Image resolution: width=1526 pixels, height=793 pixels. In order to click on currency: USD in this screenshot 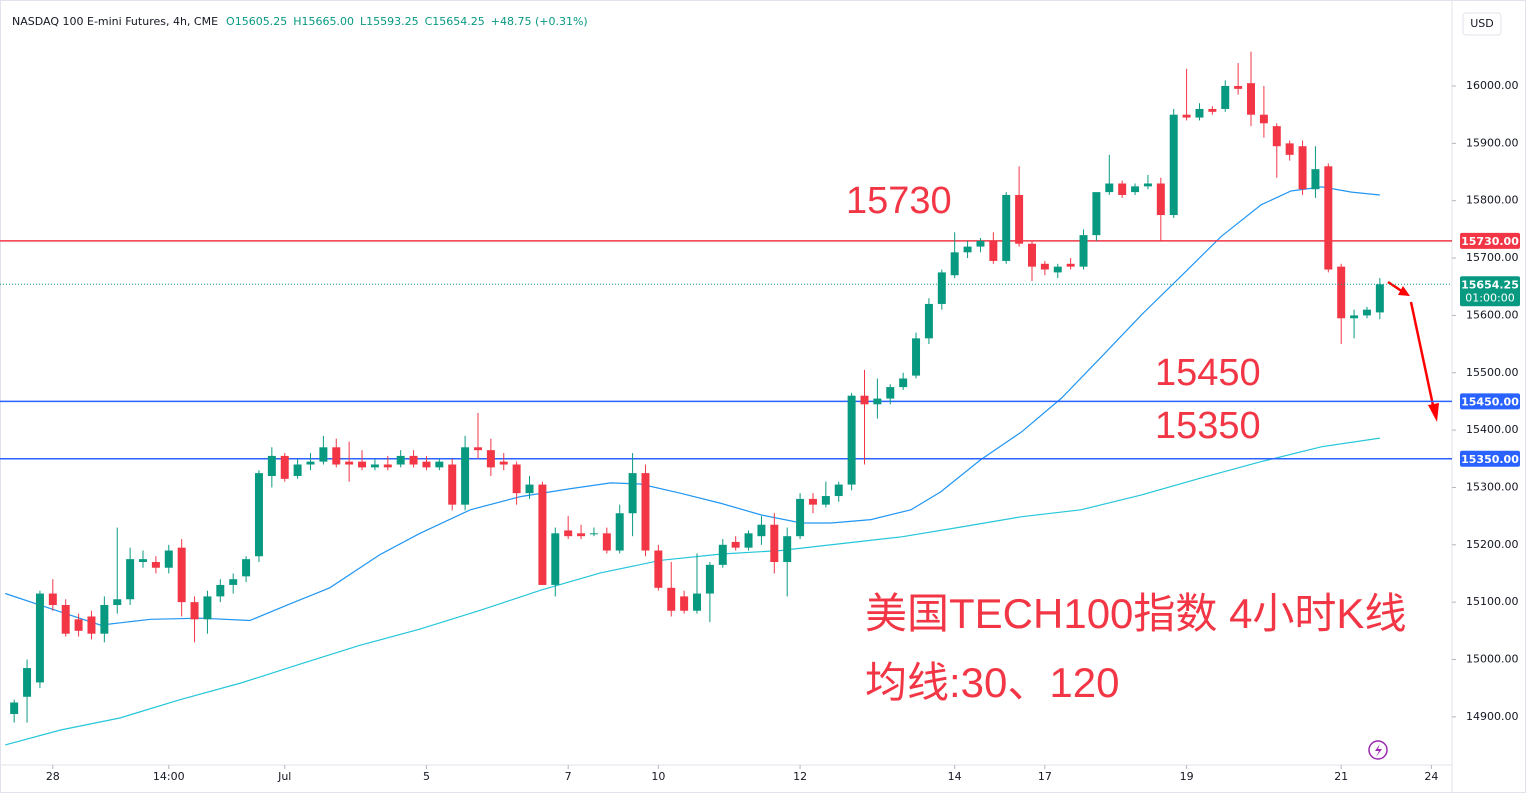, I will do `click(1482, 23)`.